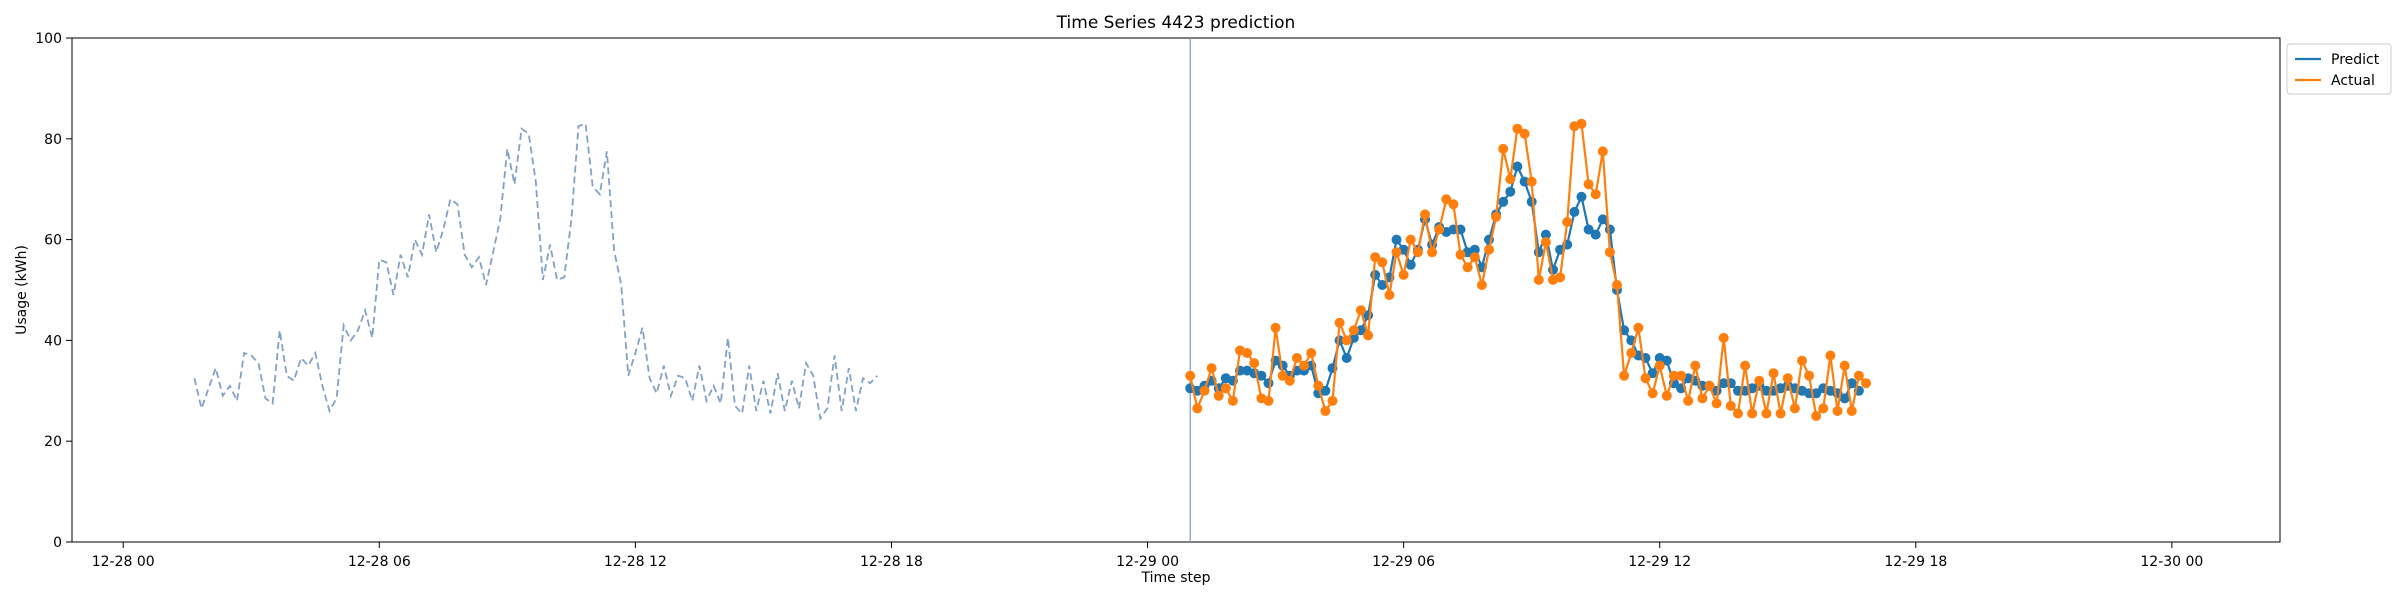 Image resolution: width=2400 pixels, height=604 pixels. I want to click on x-tick-label: 12-29 12, so click(1659, 562).